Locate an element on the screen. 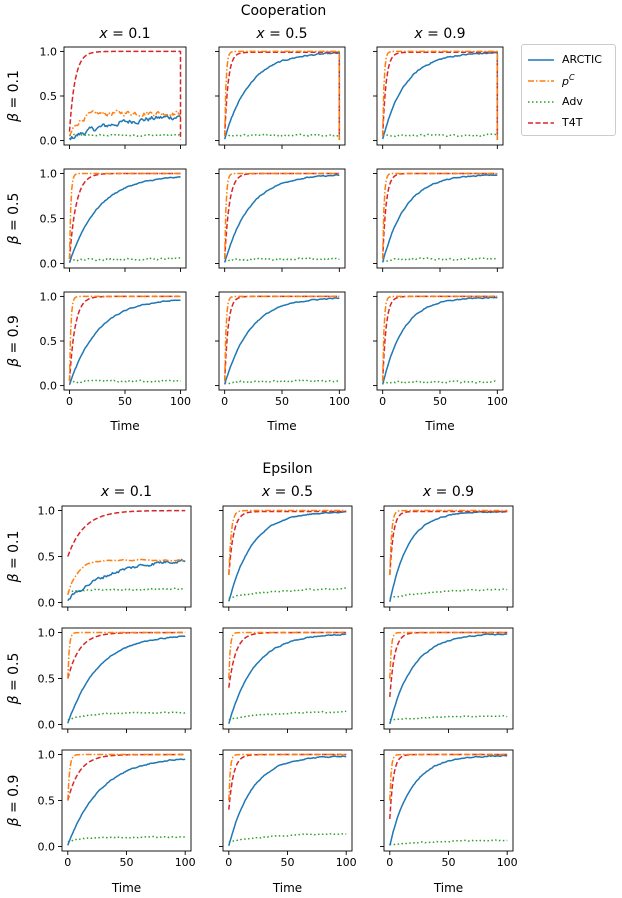 This screenshot has width=622, height=898. legend-label-pc-base: p is located at coordinates (565, 81).